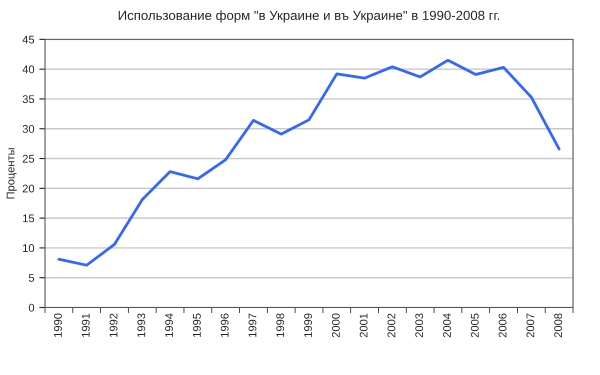 Image resolution: width=600 pixels, height=375 pixels. What do you see at coordinates (252, 325) in the screenshot?
I see `x-tick-label: 1997` at bounding box center [252, 325].